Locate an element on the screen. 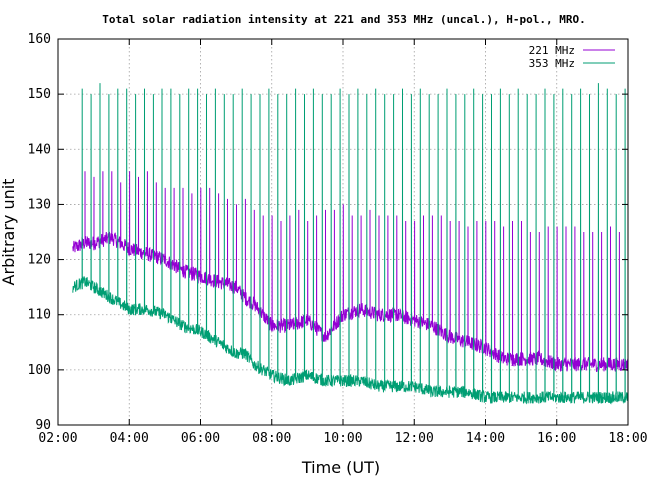  x-tick-label: 04:00 is located at coordinates (129, 438).